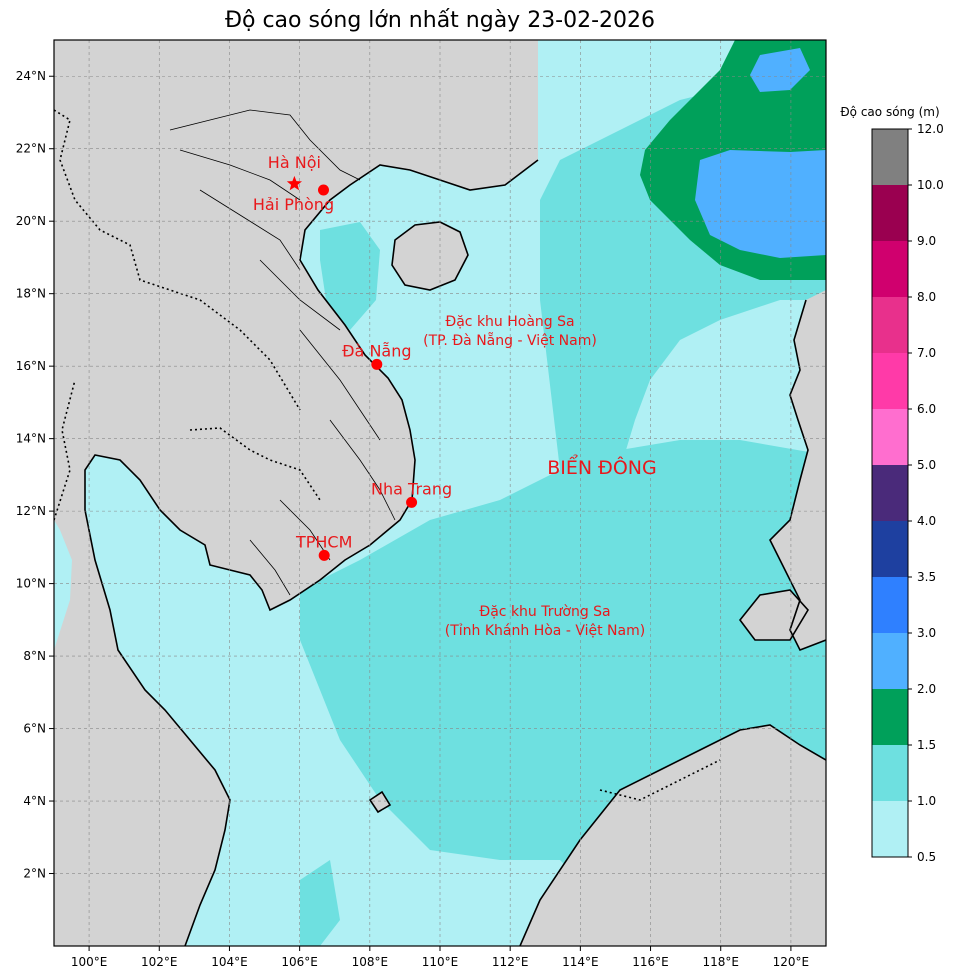 This screenshot has height=978, width=960. I want to click on city-label: TPHCM, so click(323, 541).